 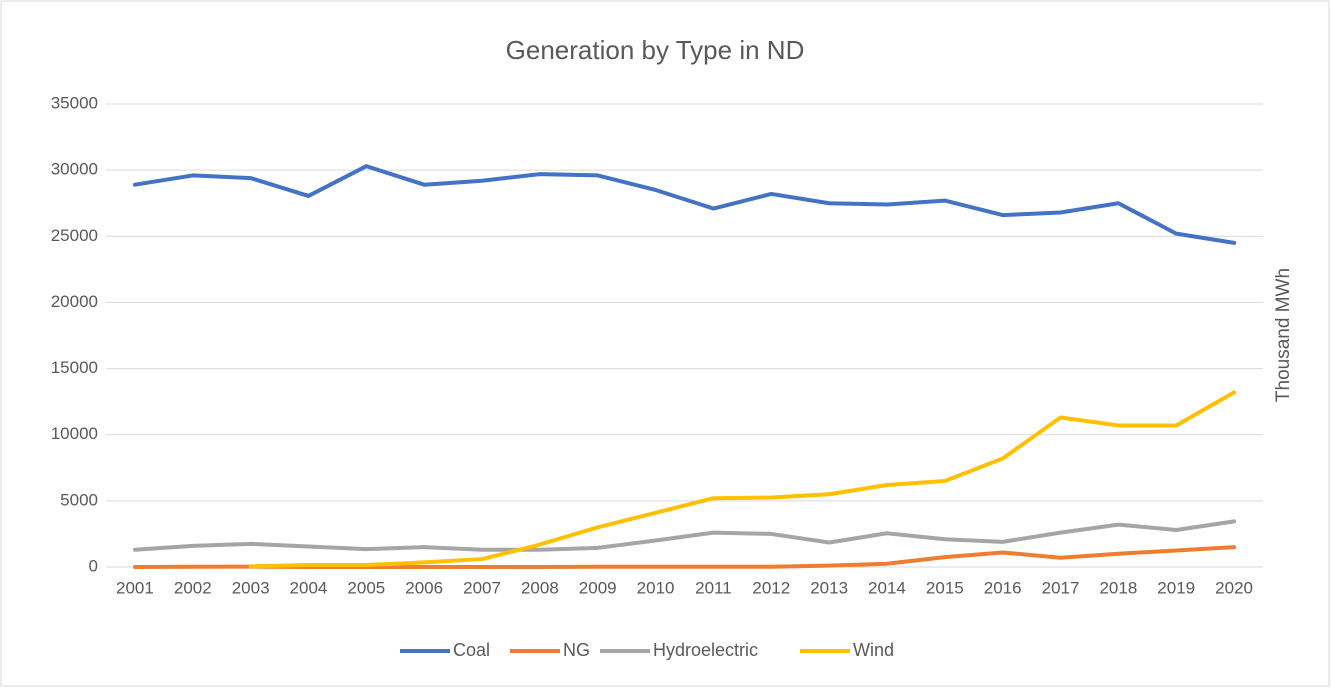 I want to click on x-tick-label: 2012, so click(x=771, y=587).